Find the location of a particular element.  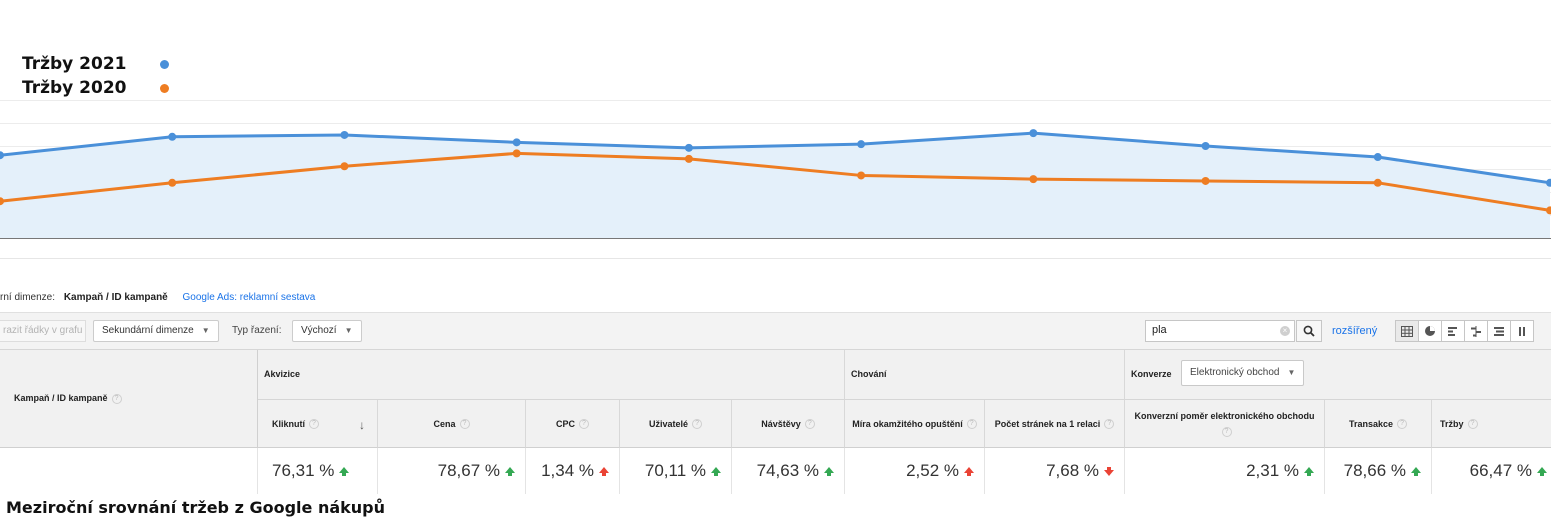

search-icon is located at coordinates (1309, 331).